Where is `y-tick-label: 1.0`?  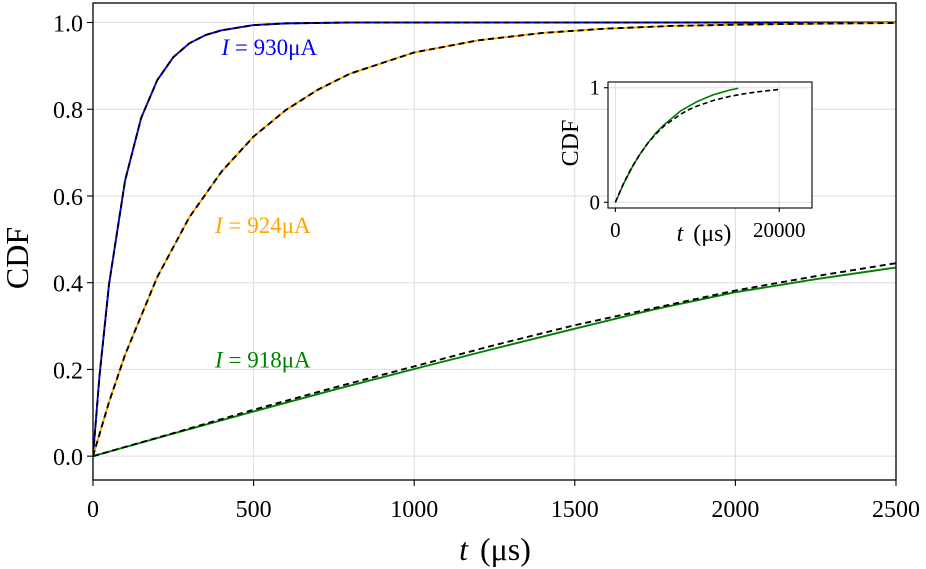 y-tick-label: 1.0 is located at coordinates (68, 25).